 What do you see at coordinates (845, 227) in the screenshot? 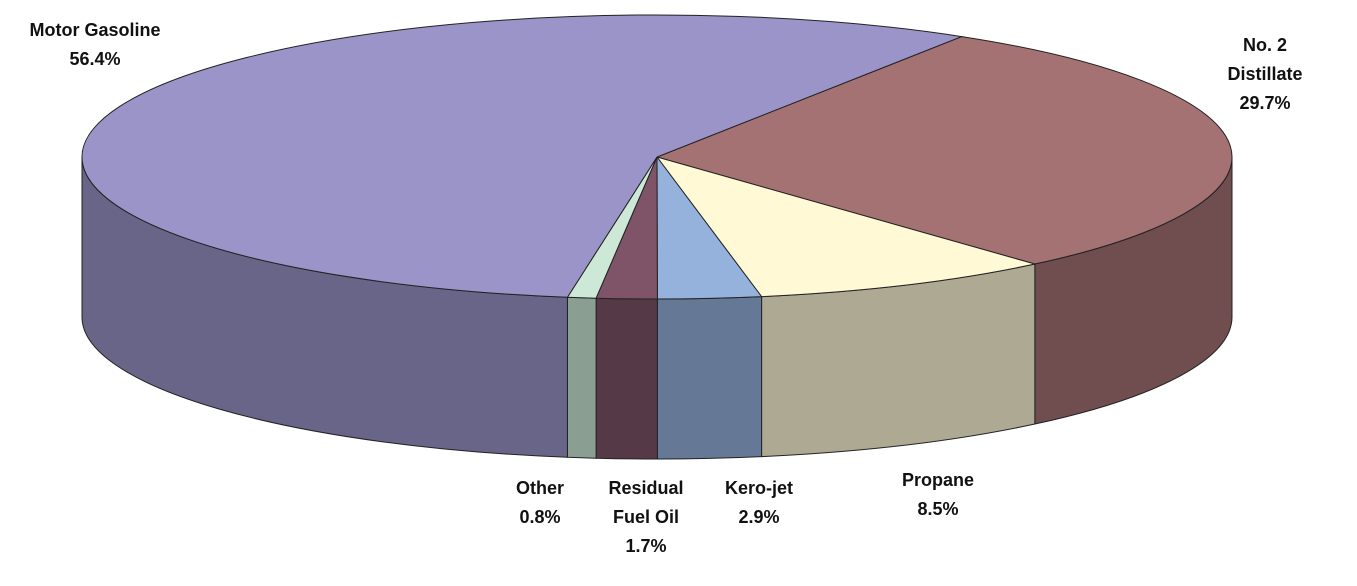
I see `slice` at bounding box center [845, 227].